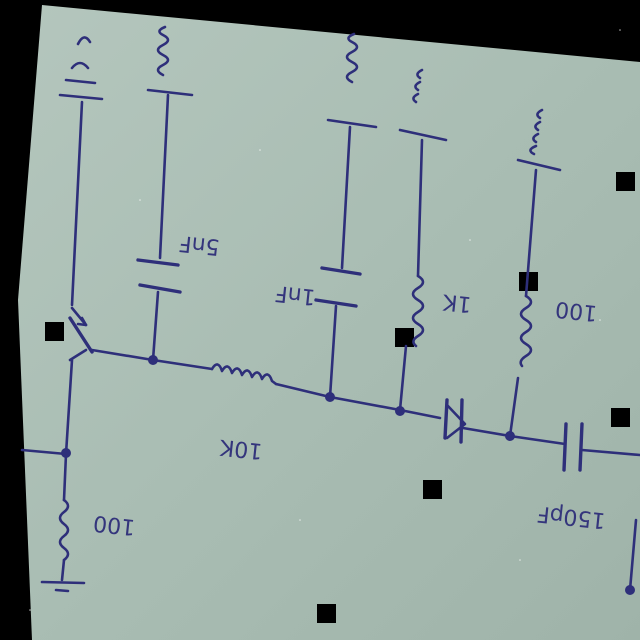  Describe the element at coordinates (423, 240) in the screenshot. I see `resistor-1k-branch` at that location.